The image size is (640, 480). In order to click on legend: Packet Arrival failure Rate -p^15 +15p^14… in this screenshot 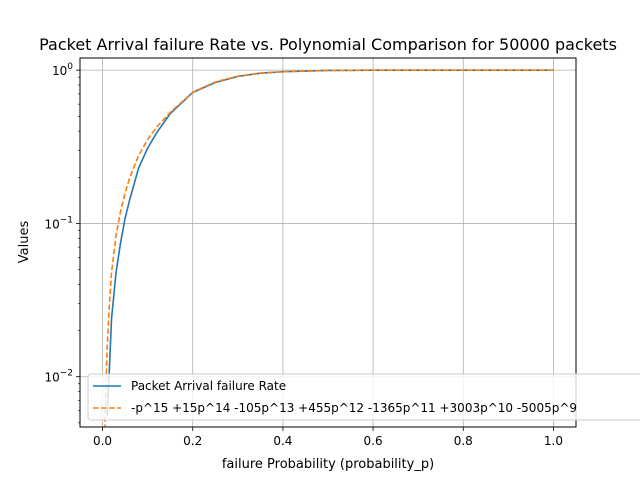, I will do `click(363, 397)`.